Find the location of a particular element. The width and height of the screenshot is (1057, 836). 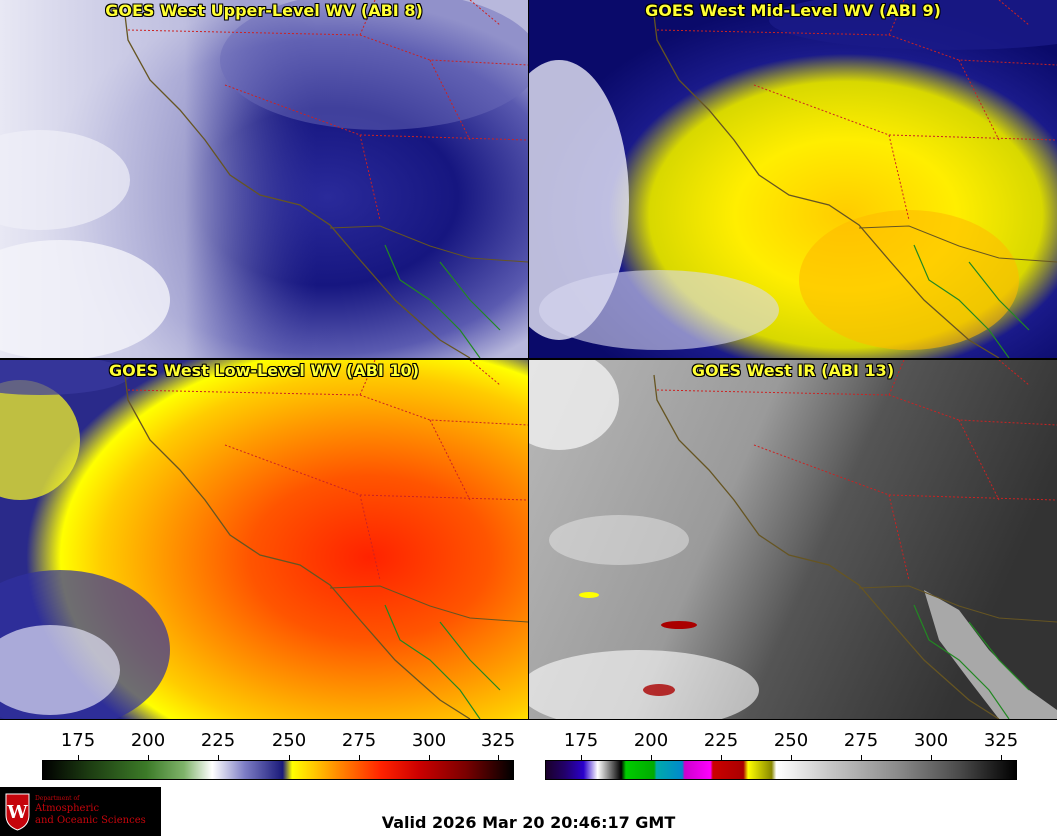

panel-title: GOES West Upper-Level WV (ABI 8) is located at coordinates (264, 10).